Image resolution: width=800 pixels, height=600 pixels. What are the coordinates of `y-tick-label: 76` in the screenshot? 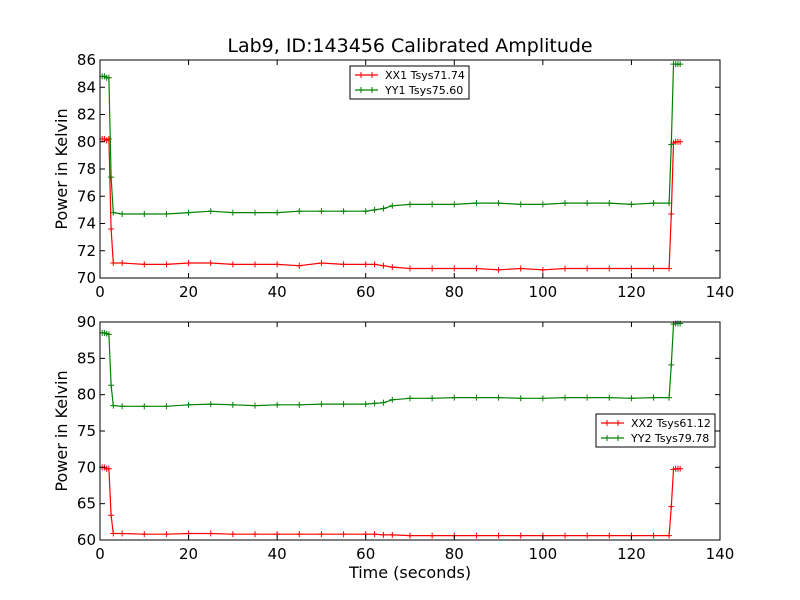 It's located at (86, 196).